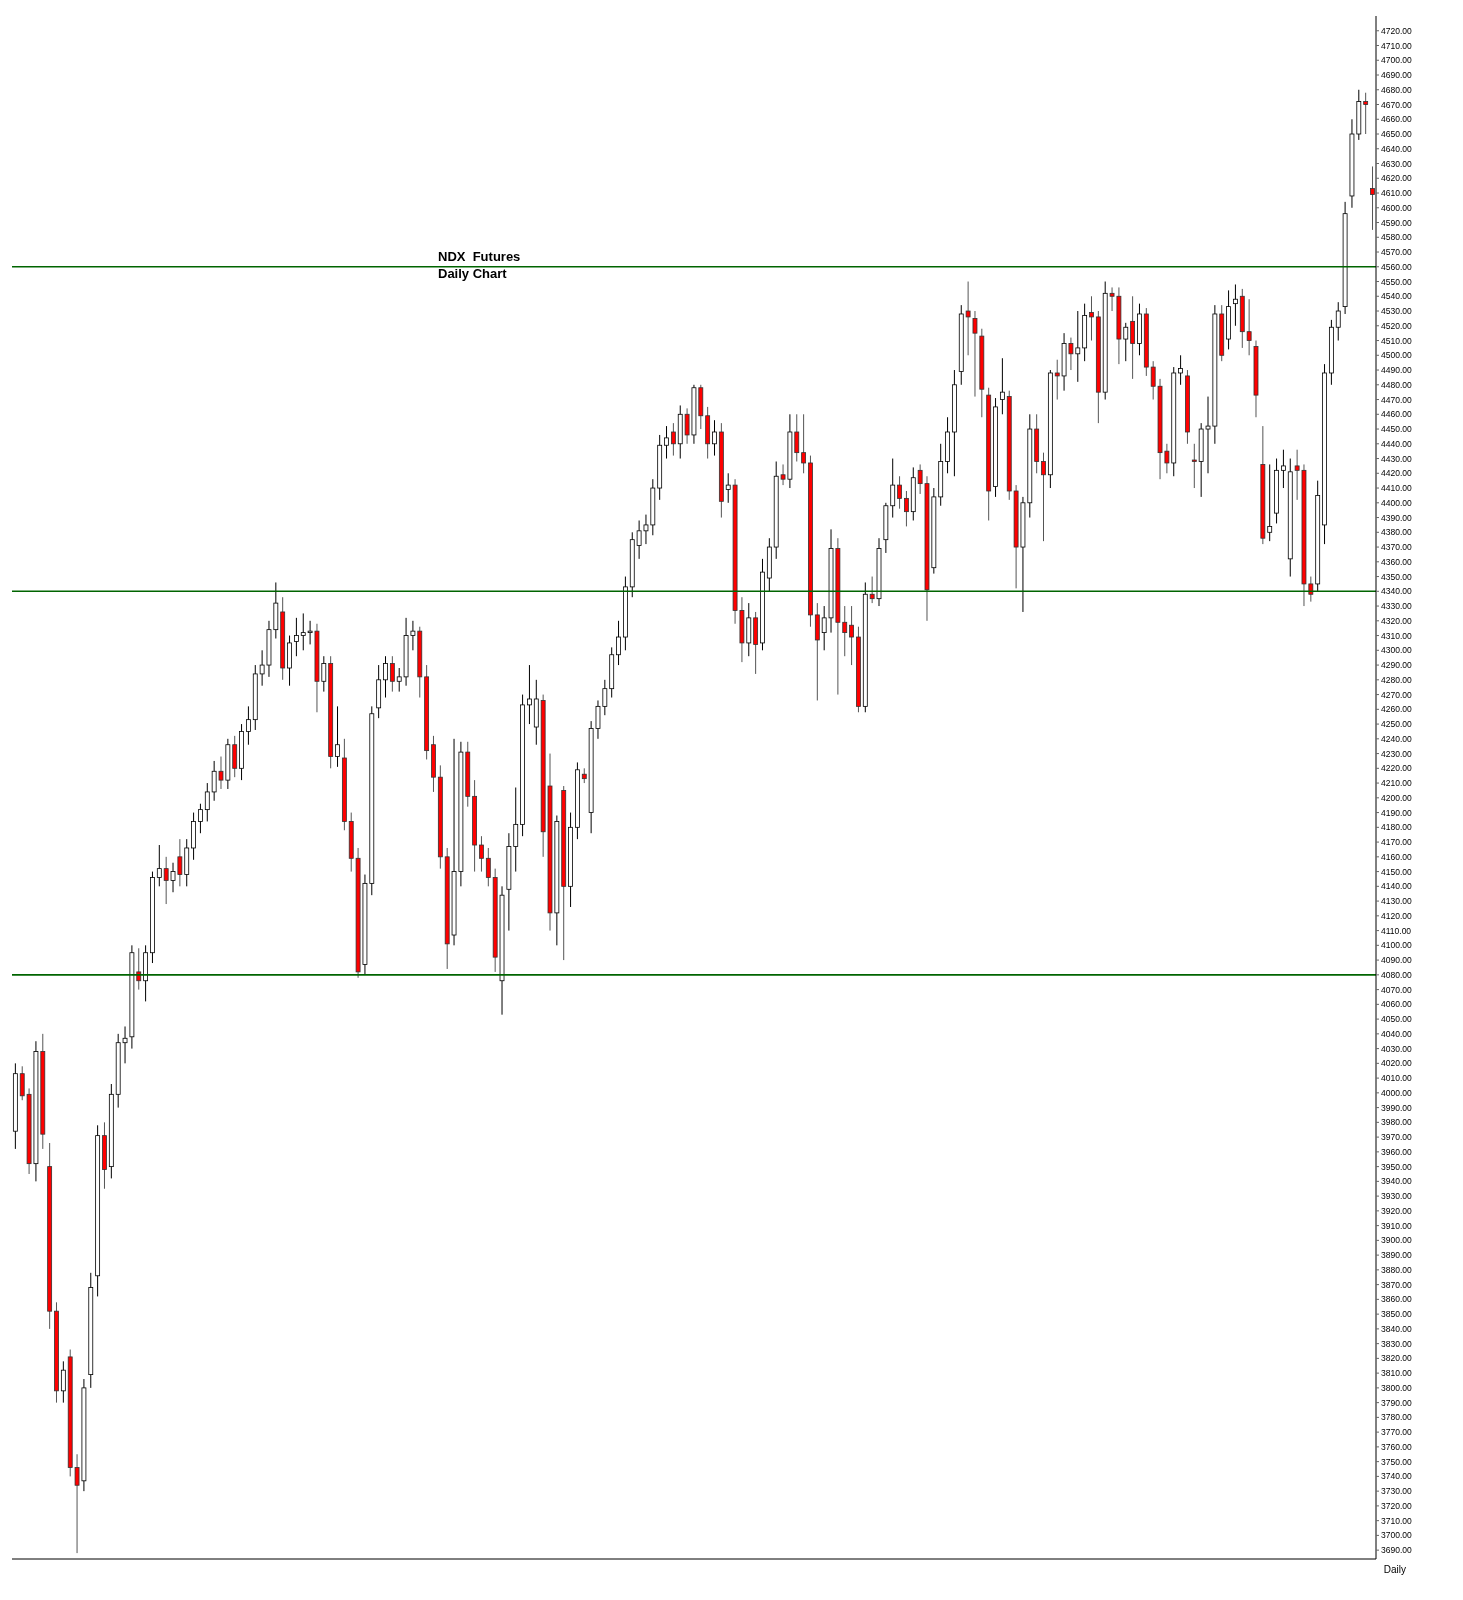 Image resolution: width=1463 pixels, height=1600 pixels. What do you see at coordinates (1396, 1387) in the screenshot?
I see `y-tick-label: 3800.00` at bounding box center [1396, 1387].